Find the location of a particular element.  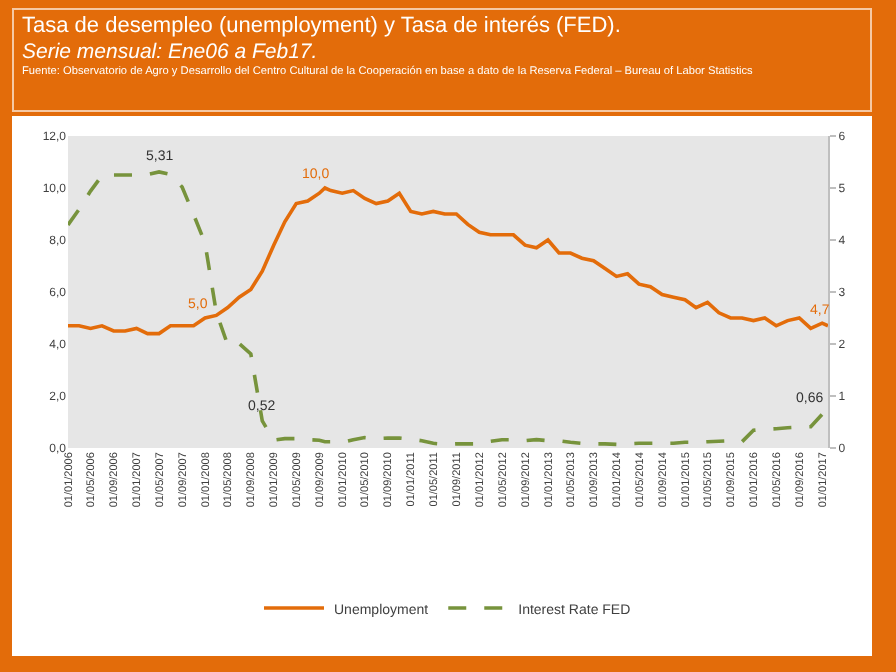

chart-subtitle: Serie mensual: Ene06 a Feb17. is located at coordinates (171, 53).